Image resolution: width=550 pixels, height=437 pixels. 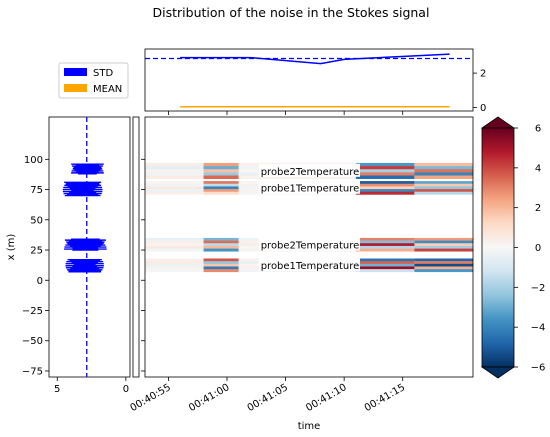 I want to click on y-tick-label: −75, so click(x=32, y=371).